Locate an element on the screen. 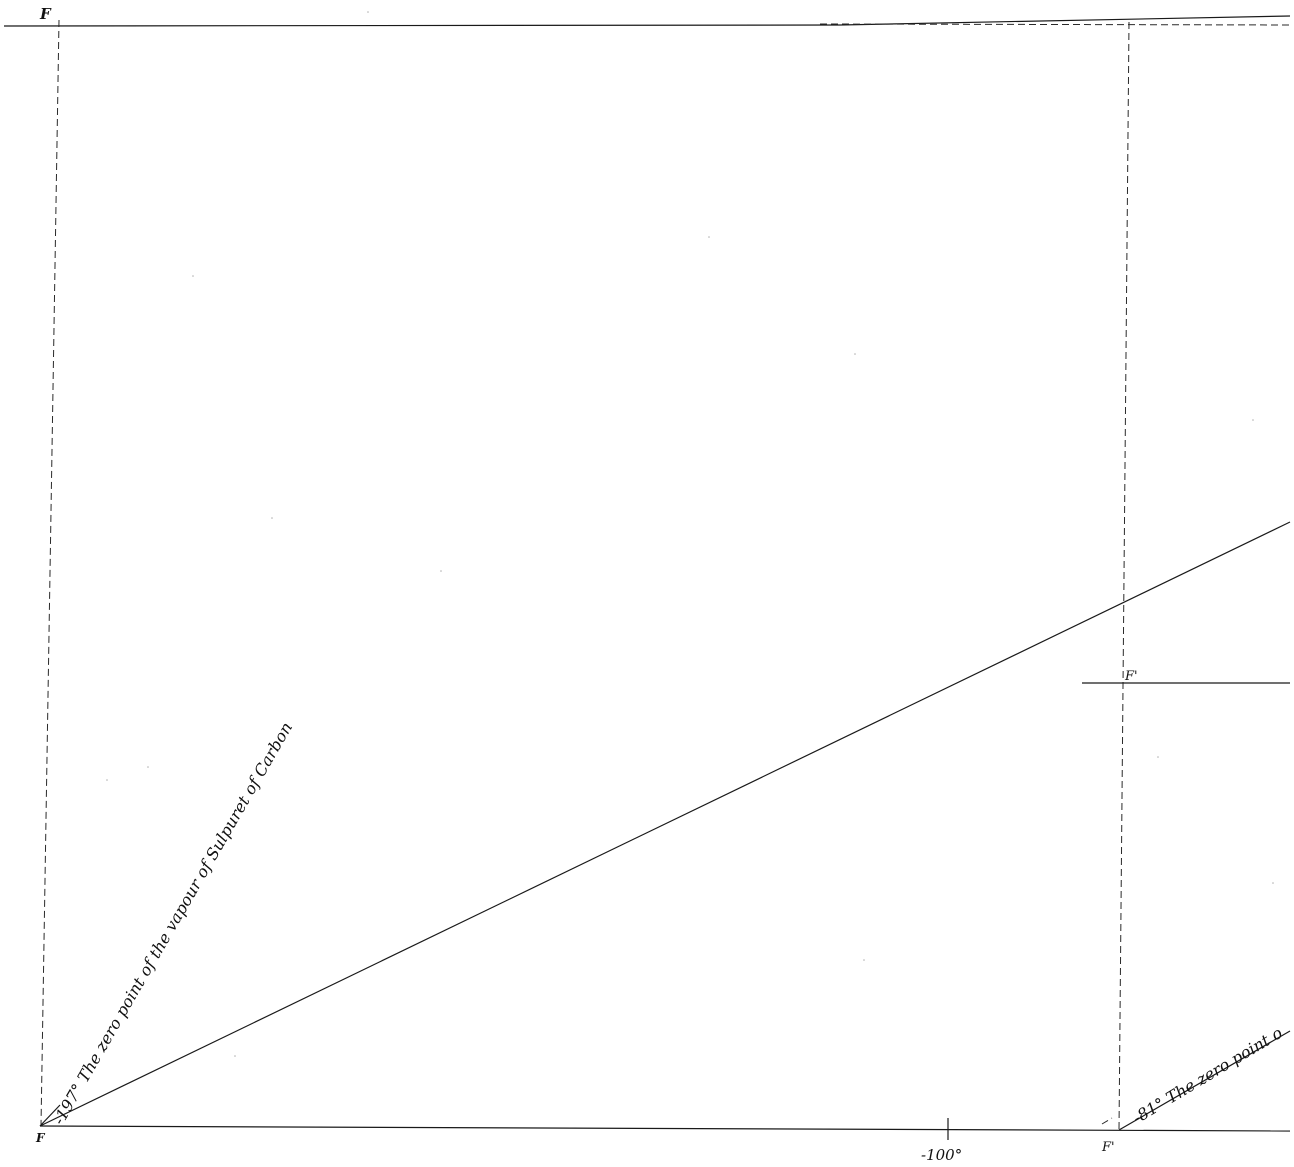  left-dashed-vertical is located at coordinates (50, 573).